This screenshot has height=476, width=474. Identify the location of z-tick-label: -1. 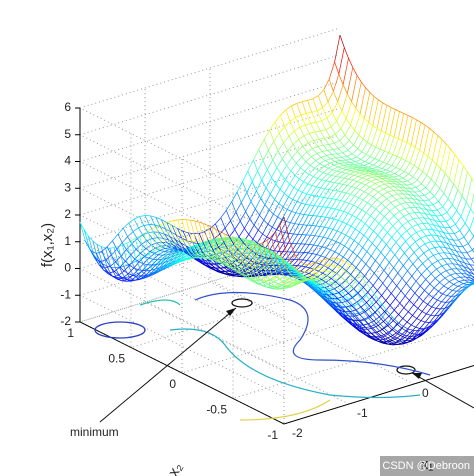
(65, 294).